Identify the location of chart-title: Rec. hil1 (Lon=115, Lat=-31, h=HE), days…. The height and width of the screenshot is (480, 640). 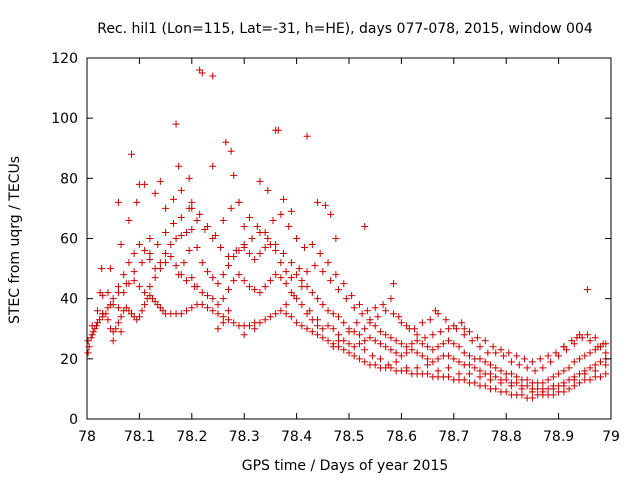
(345, 29).